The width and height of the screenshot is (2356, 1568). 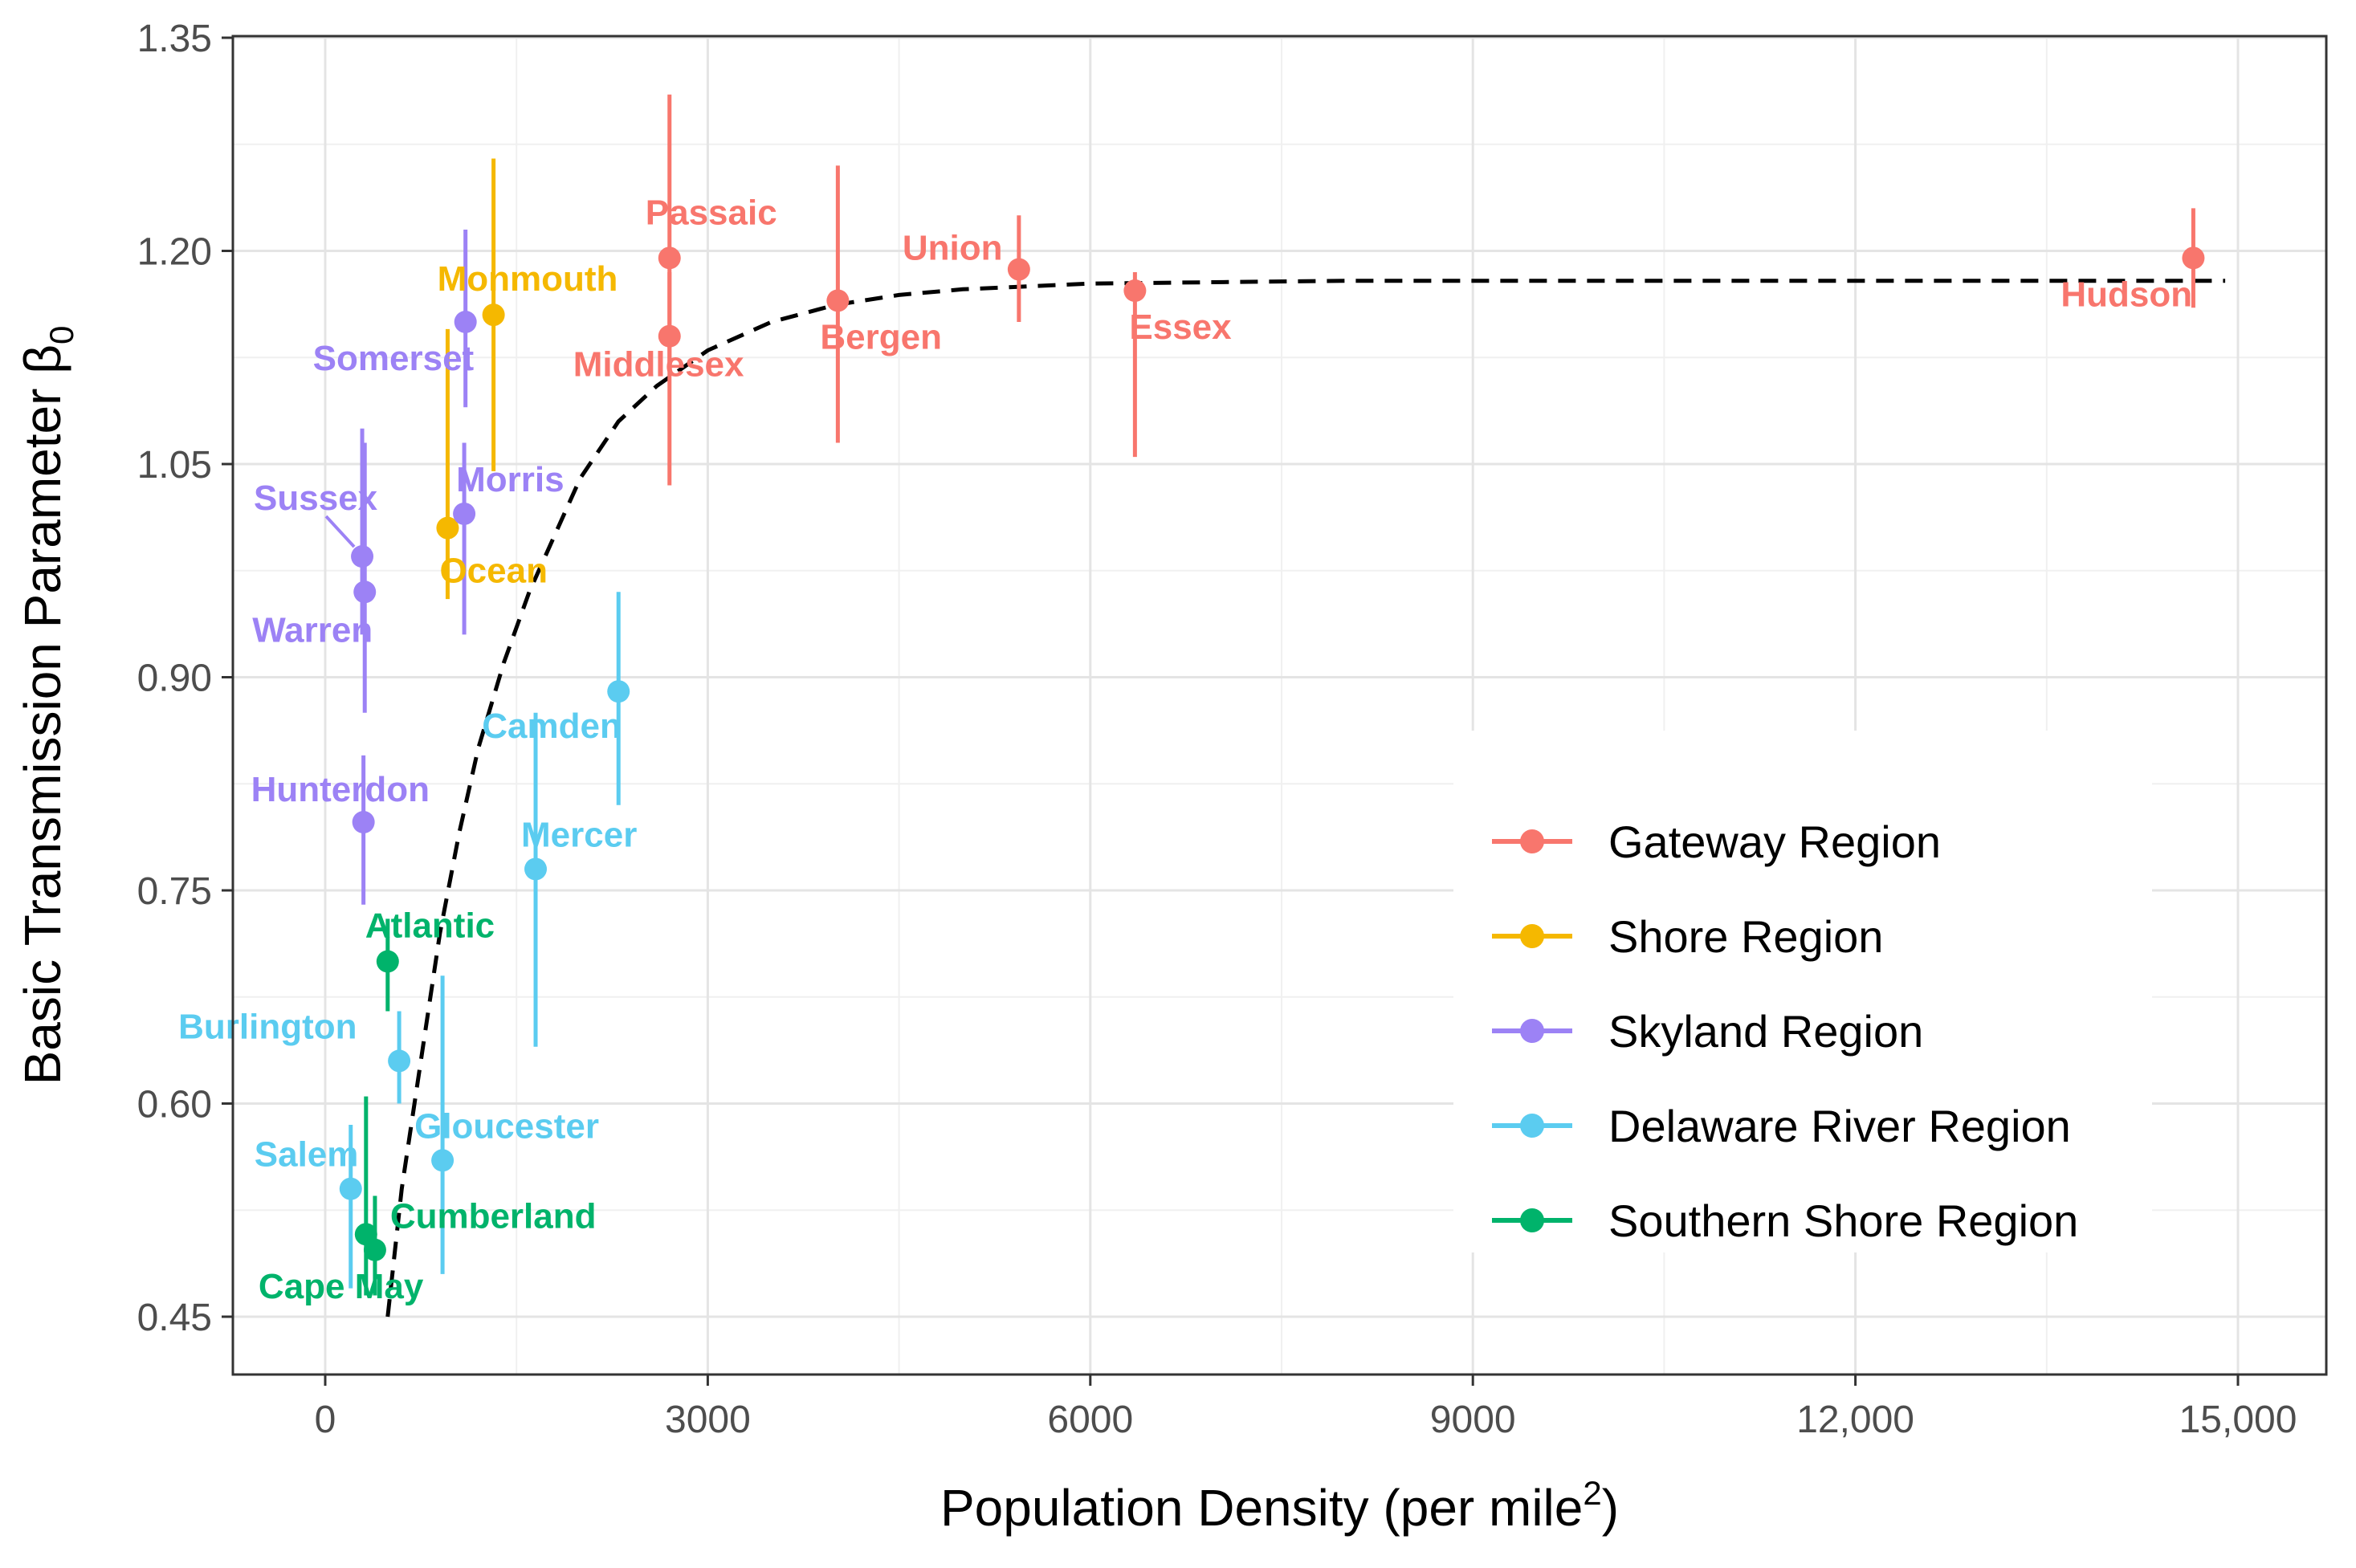 What do you see at coordinates (1745, 936) in the screenshot?
I see `legend-label: Shore Region` at bounding box center [1745, 936].